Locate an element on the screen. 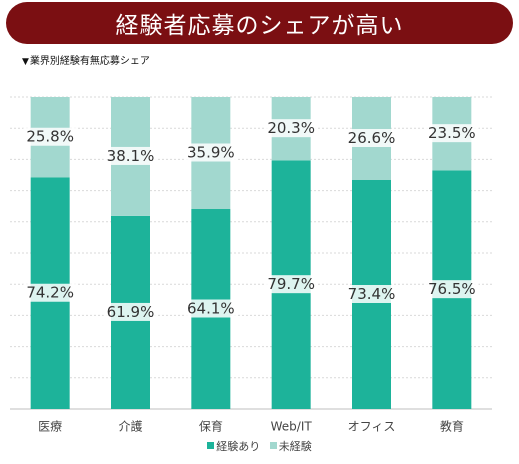  legend-item-inexperienced: 未経験 is located at coordinates (290, 446).